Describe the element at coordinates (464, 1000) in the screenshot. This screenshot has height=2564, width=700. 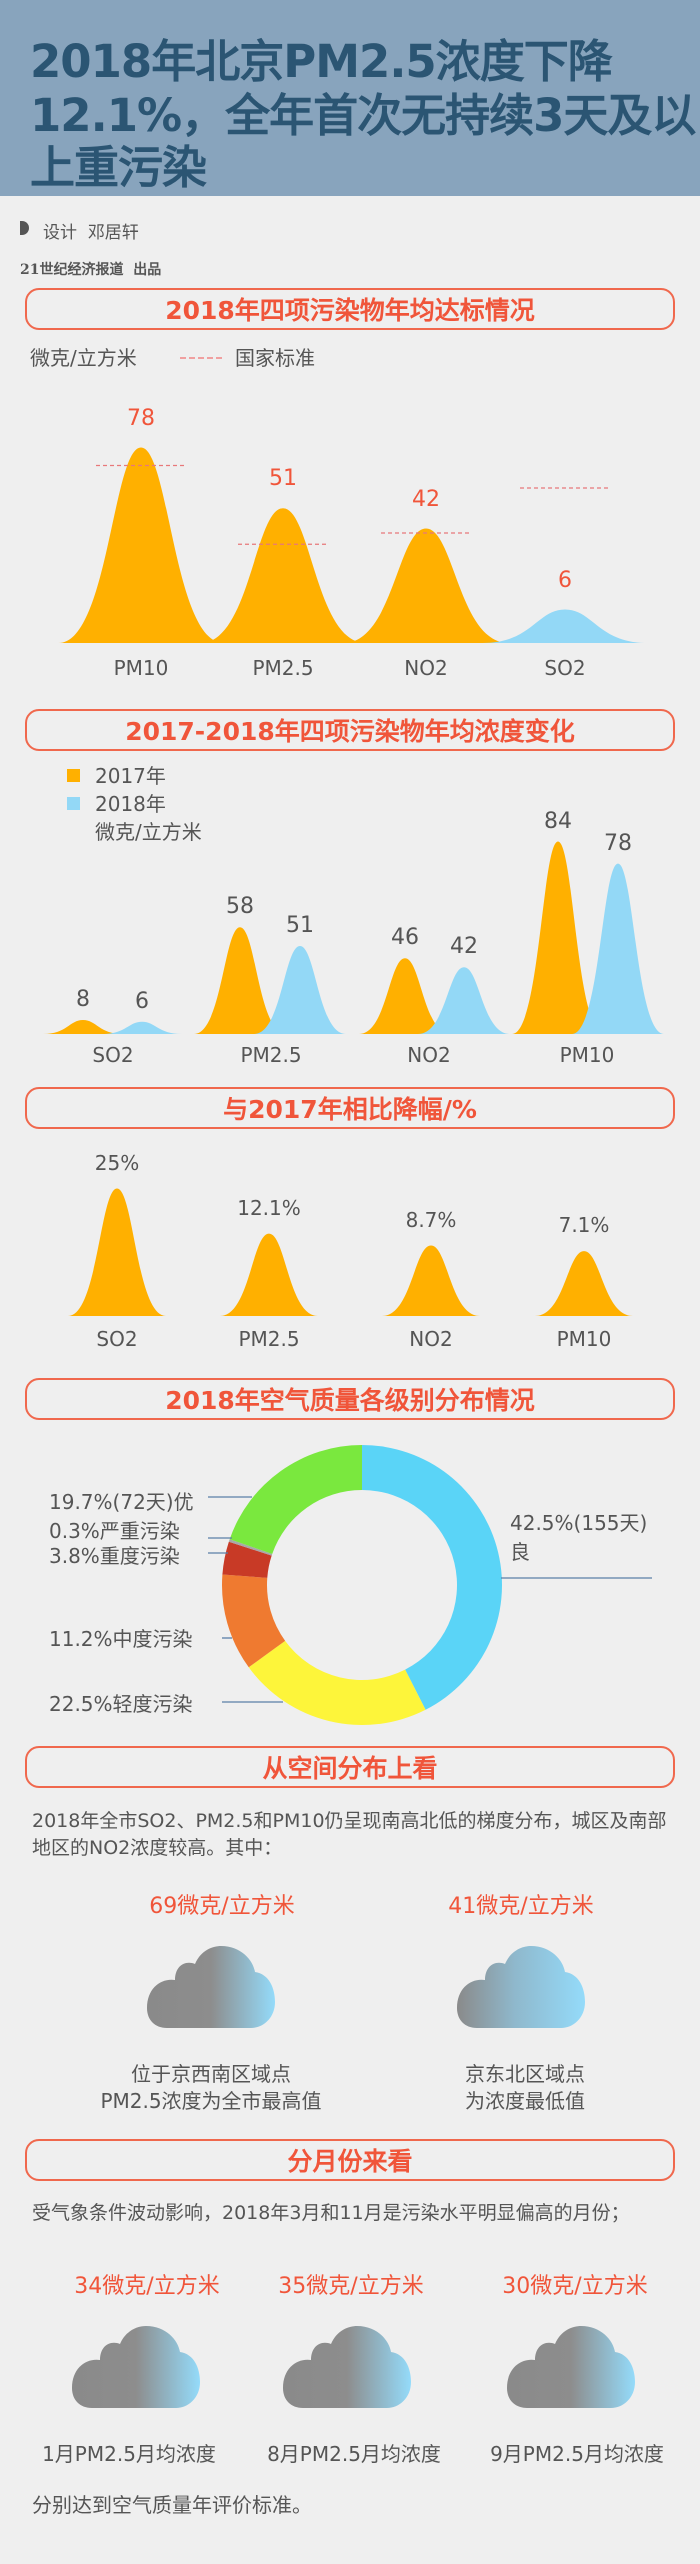
I see `bell-2018年-NO2` at that location.